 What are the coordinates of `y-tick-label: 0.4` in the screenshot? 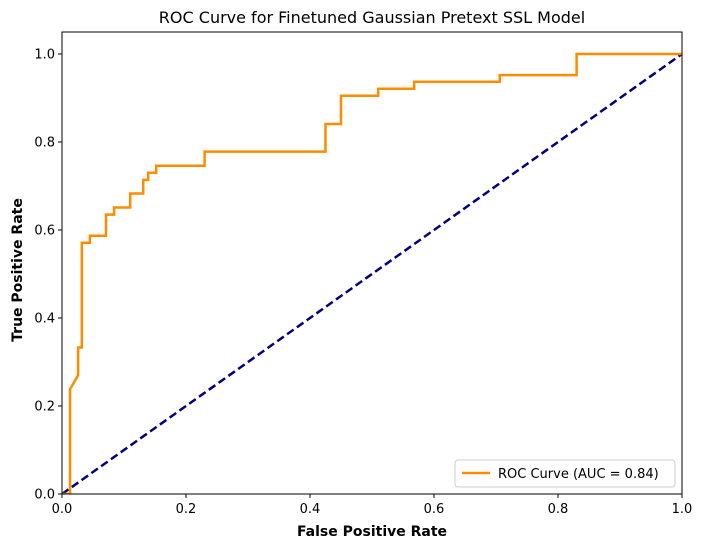 It's located at (44, 319).